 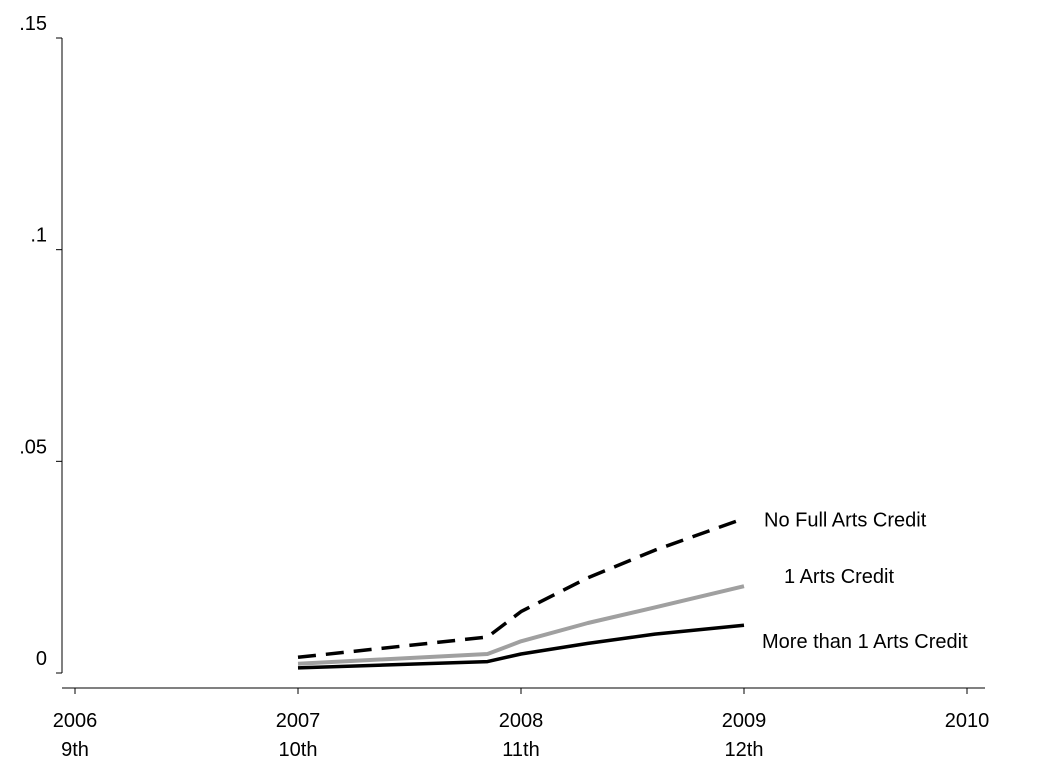 I want to click on x-axis-ticks: 2006 9th 2007 10th 2008 11th 2009 12th 2010, so click(x=521, y=724).